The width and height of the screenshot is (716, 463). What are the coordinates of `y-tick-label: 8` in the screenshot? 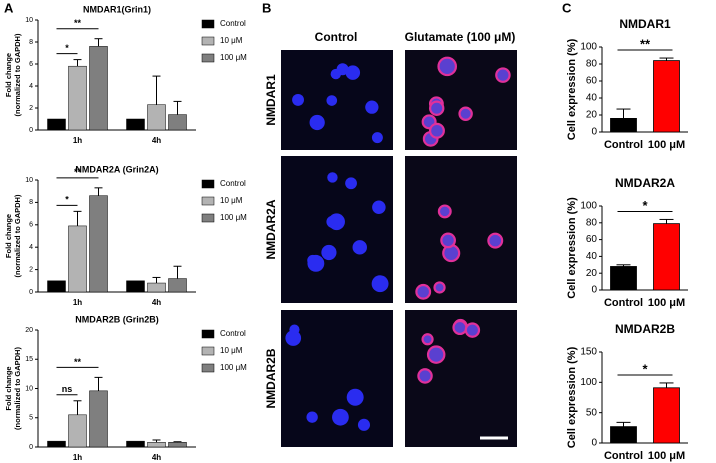 It's located at (31, 202).